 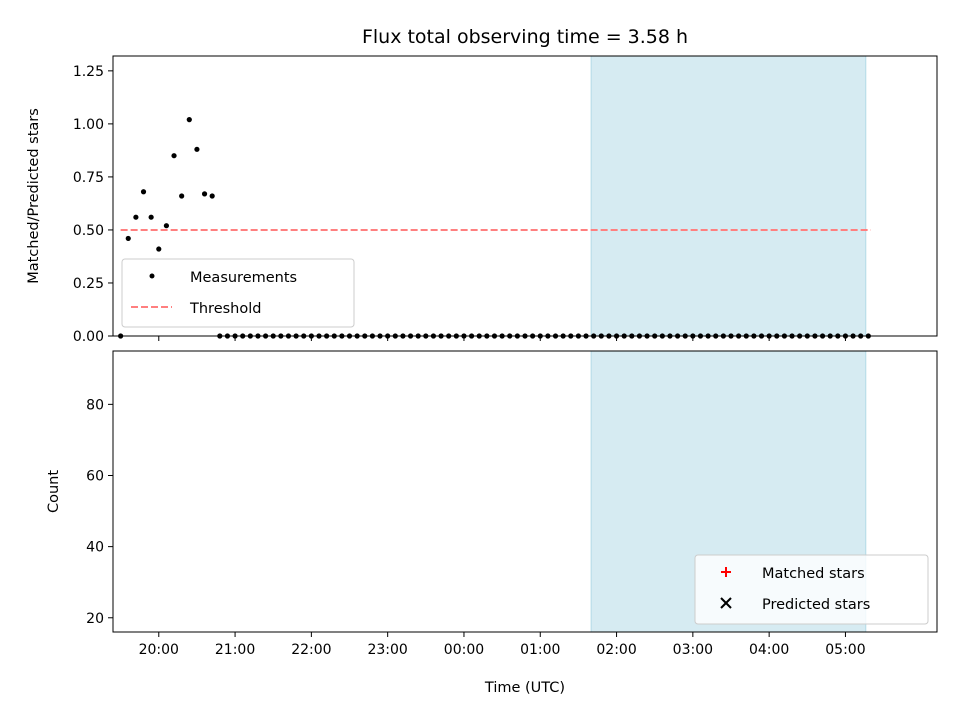 What do you see at coordinates (311, 650) in the screenshot?
I see `x-tick-label: 22:00` at bounding box center [311, 650].